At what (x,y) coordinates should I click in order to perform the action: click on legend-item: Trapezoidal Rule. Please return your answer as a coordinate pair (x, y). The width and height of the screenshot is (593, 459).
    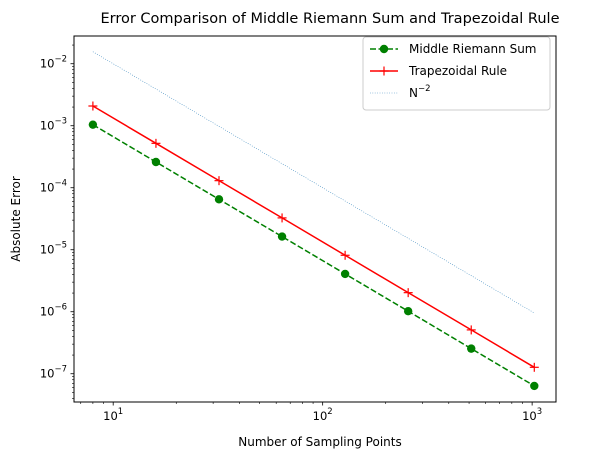
    Looking at the image, I should click on (438, 71).